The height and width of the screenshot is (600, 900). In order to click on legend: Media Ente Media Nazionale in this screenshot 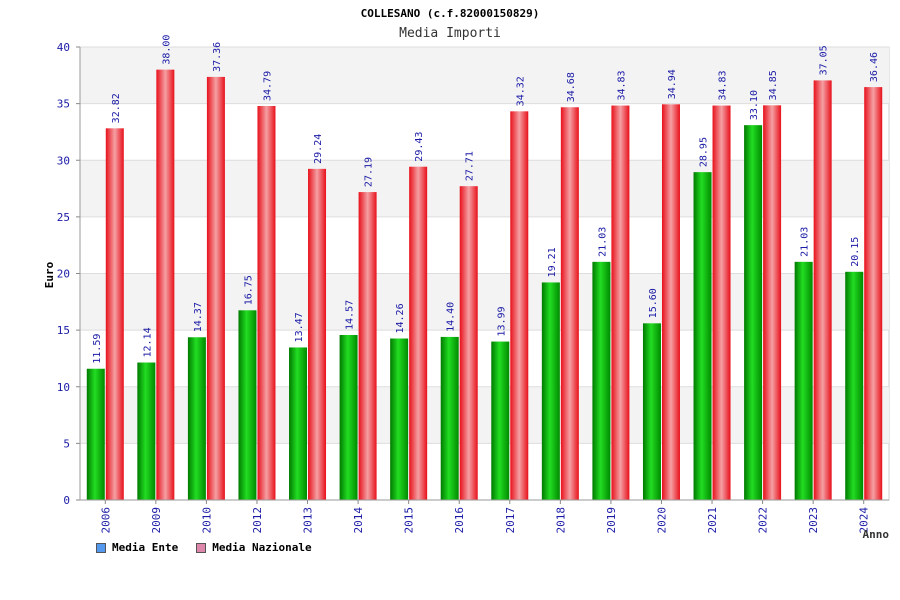, I will do `click(204, 547)`.